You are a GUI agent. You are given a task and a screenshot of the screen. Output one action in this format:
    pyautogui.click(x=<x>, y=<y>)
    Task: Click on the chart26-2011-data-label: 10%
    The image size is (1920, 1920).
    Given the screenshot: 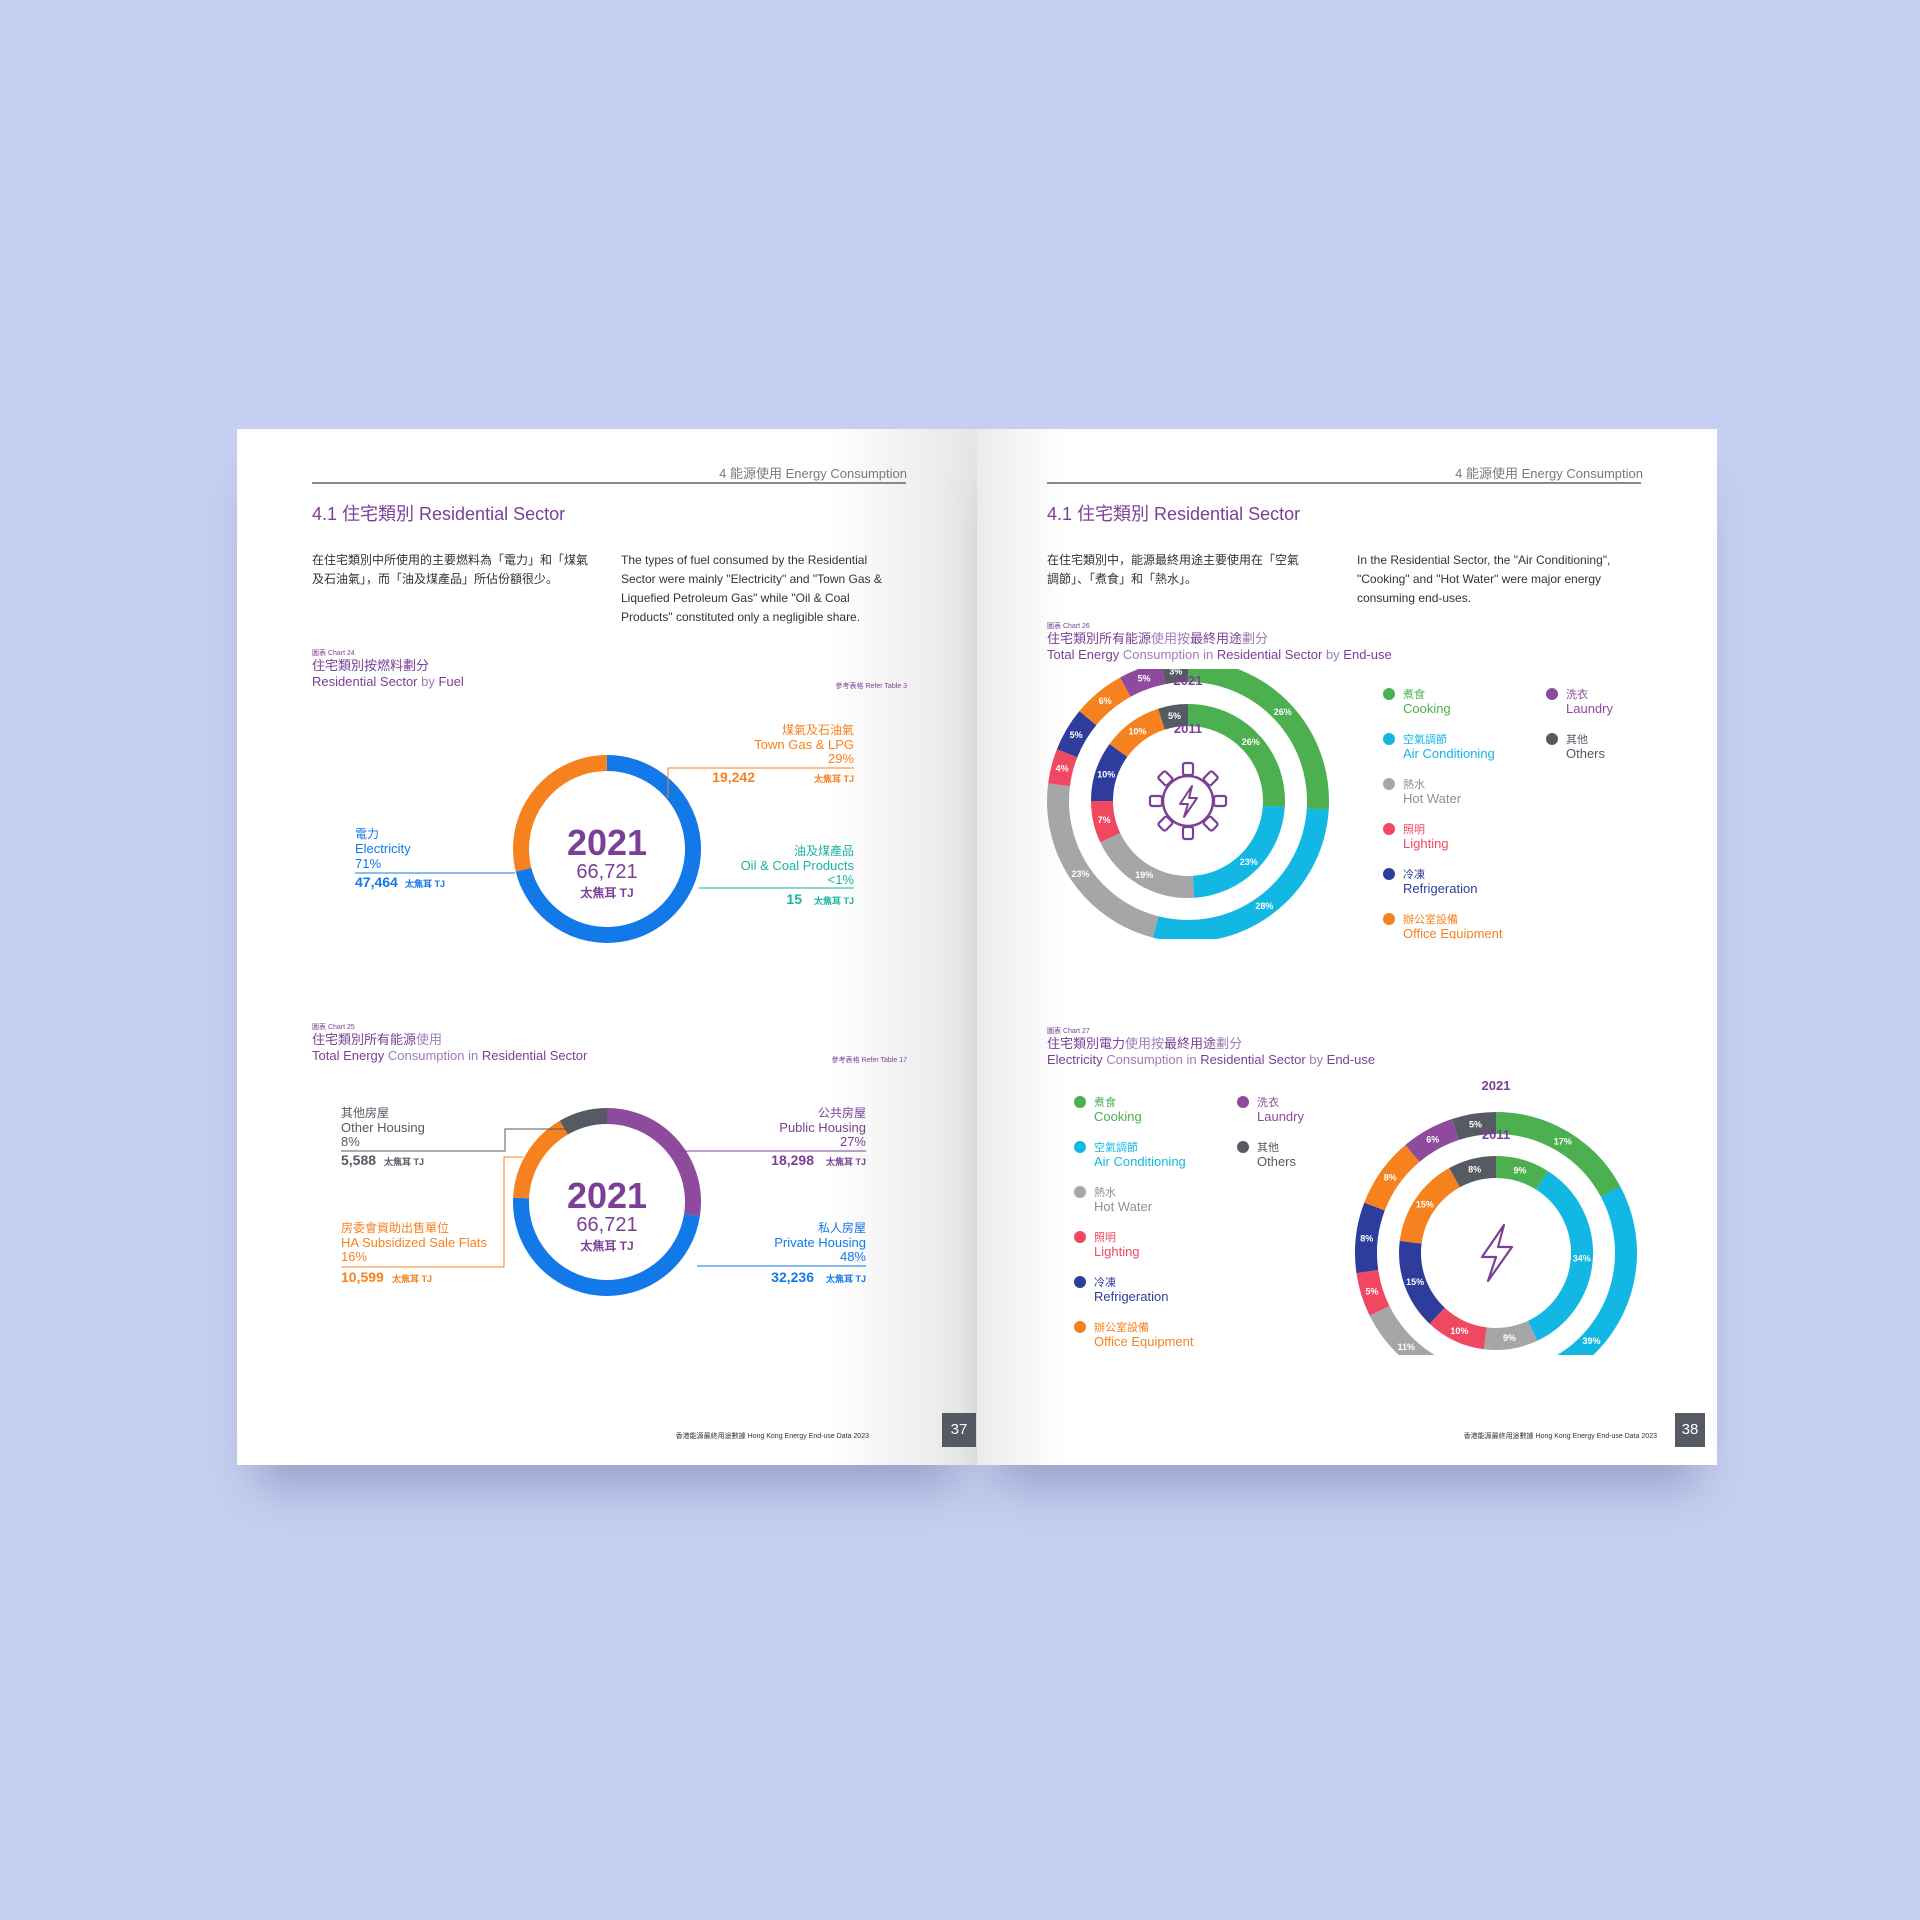 What is the action you would take?
    pyautogui.click(x=1106, y=774)
    